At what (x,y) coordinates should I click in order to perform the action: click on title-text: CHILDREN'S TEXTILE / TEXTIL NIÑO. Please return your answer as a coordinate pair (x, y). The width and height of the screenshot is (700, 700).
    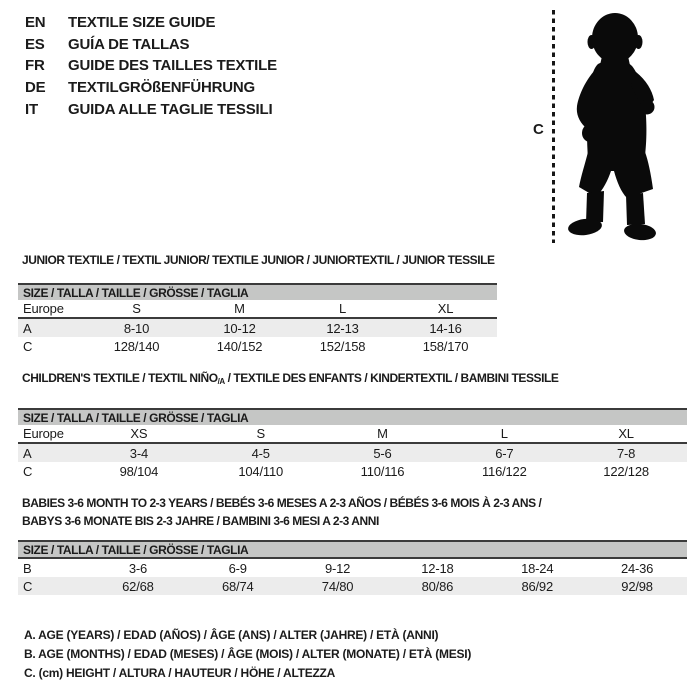
    Looking at the image, I should click on (120, 378).